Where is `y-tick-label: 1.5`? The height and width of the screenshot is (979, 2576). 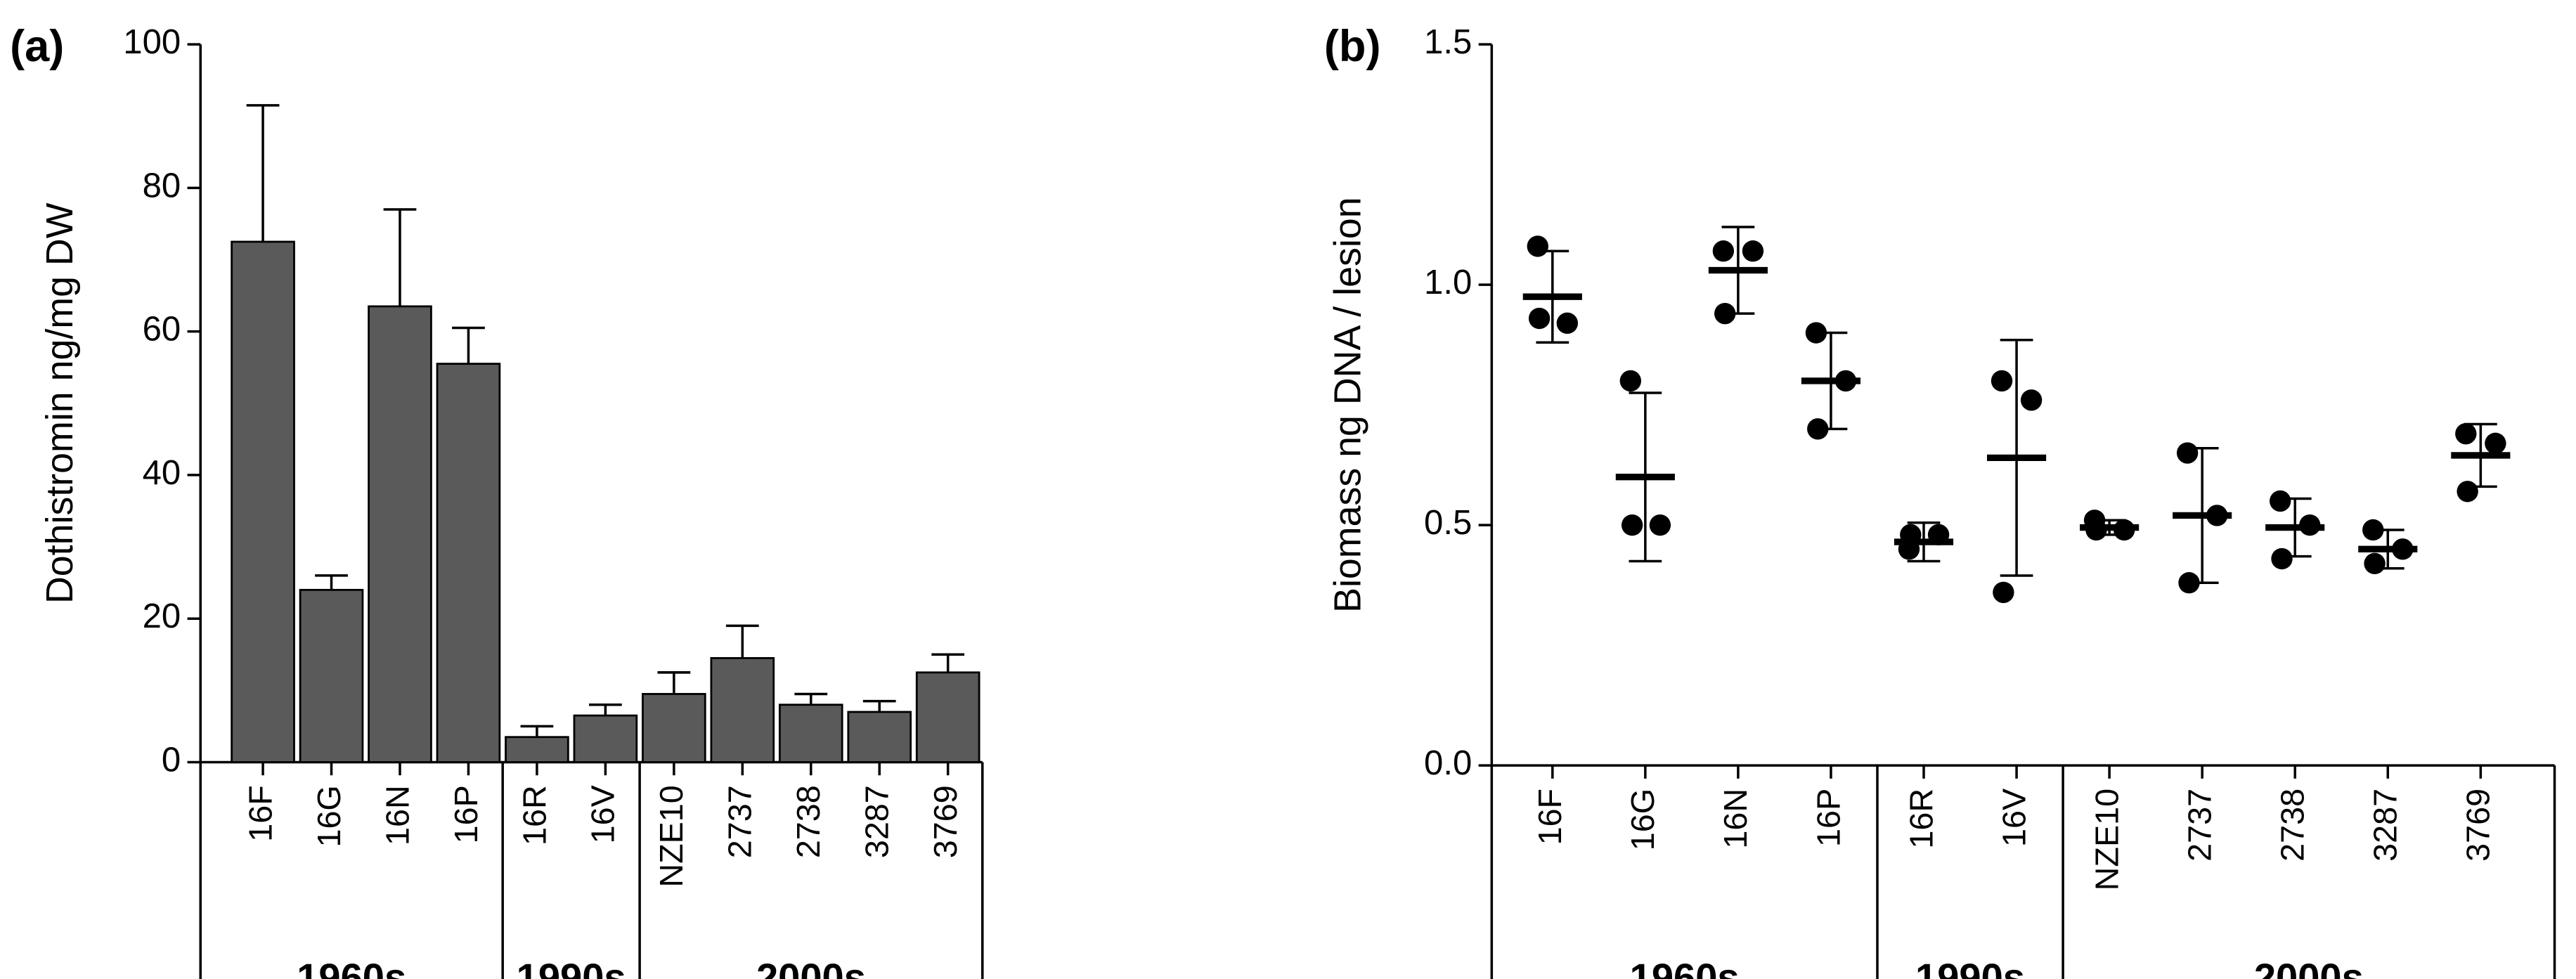 y-tick-label: 1.5 is located at coordinates (1448, 42).